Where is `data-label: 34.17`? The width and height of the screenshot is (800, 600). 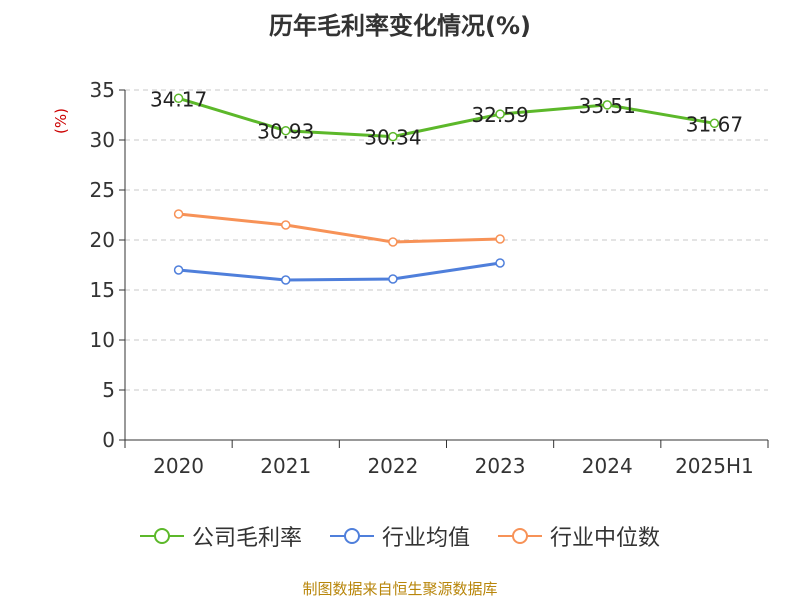
data-label: 34.17 is located at coordinates (178, 99).